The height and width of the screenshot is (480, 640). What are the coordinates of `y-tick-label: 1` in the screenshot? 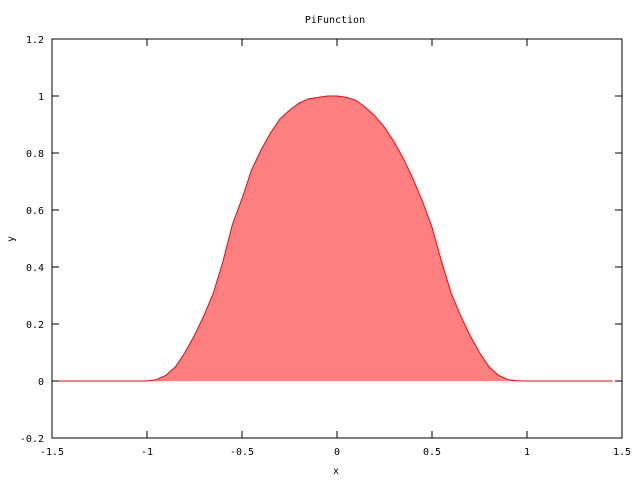 It's located at (41, 97).